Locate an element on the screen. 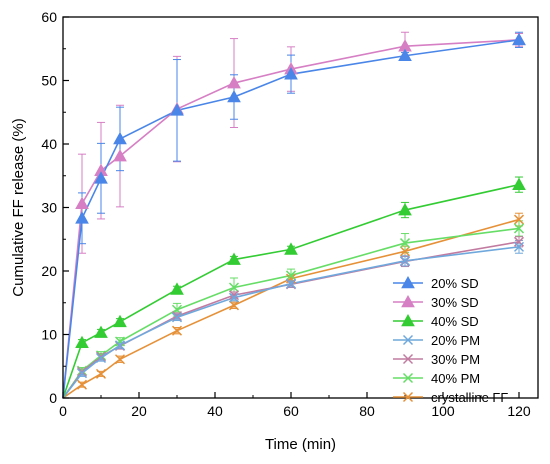  y-axis: 0 10 20 30 40 50 60 is located at coordinates (55, 207).